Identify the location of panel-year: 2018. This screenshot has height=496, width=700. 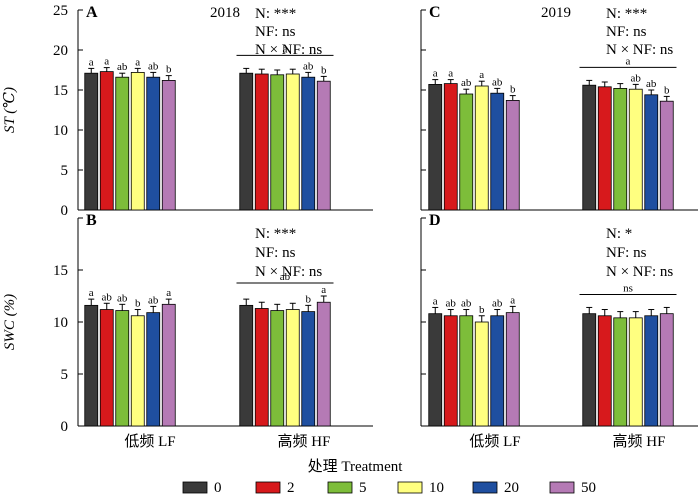
(225, 13).